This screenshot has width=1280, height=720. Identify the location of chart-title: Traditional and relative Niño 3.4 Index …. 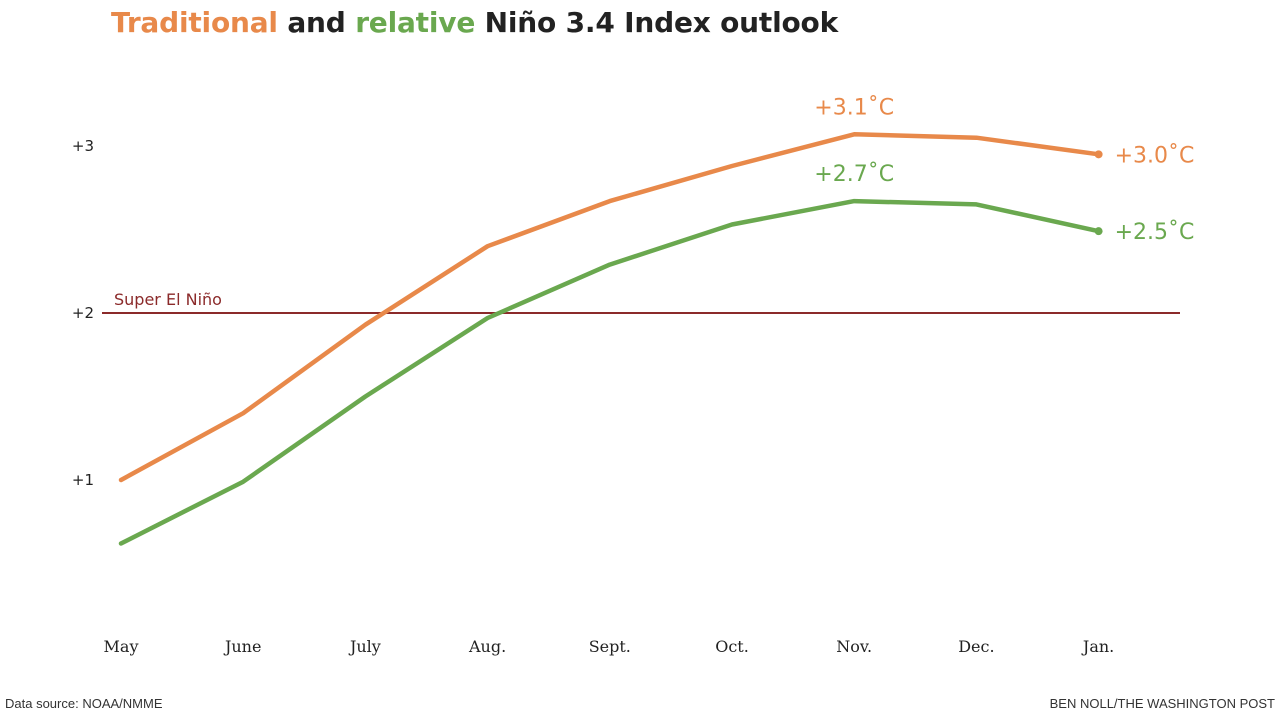
(474, 22).